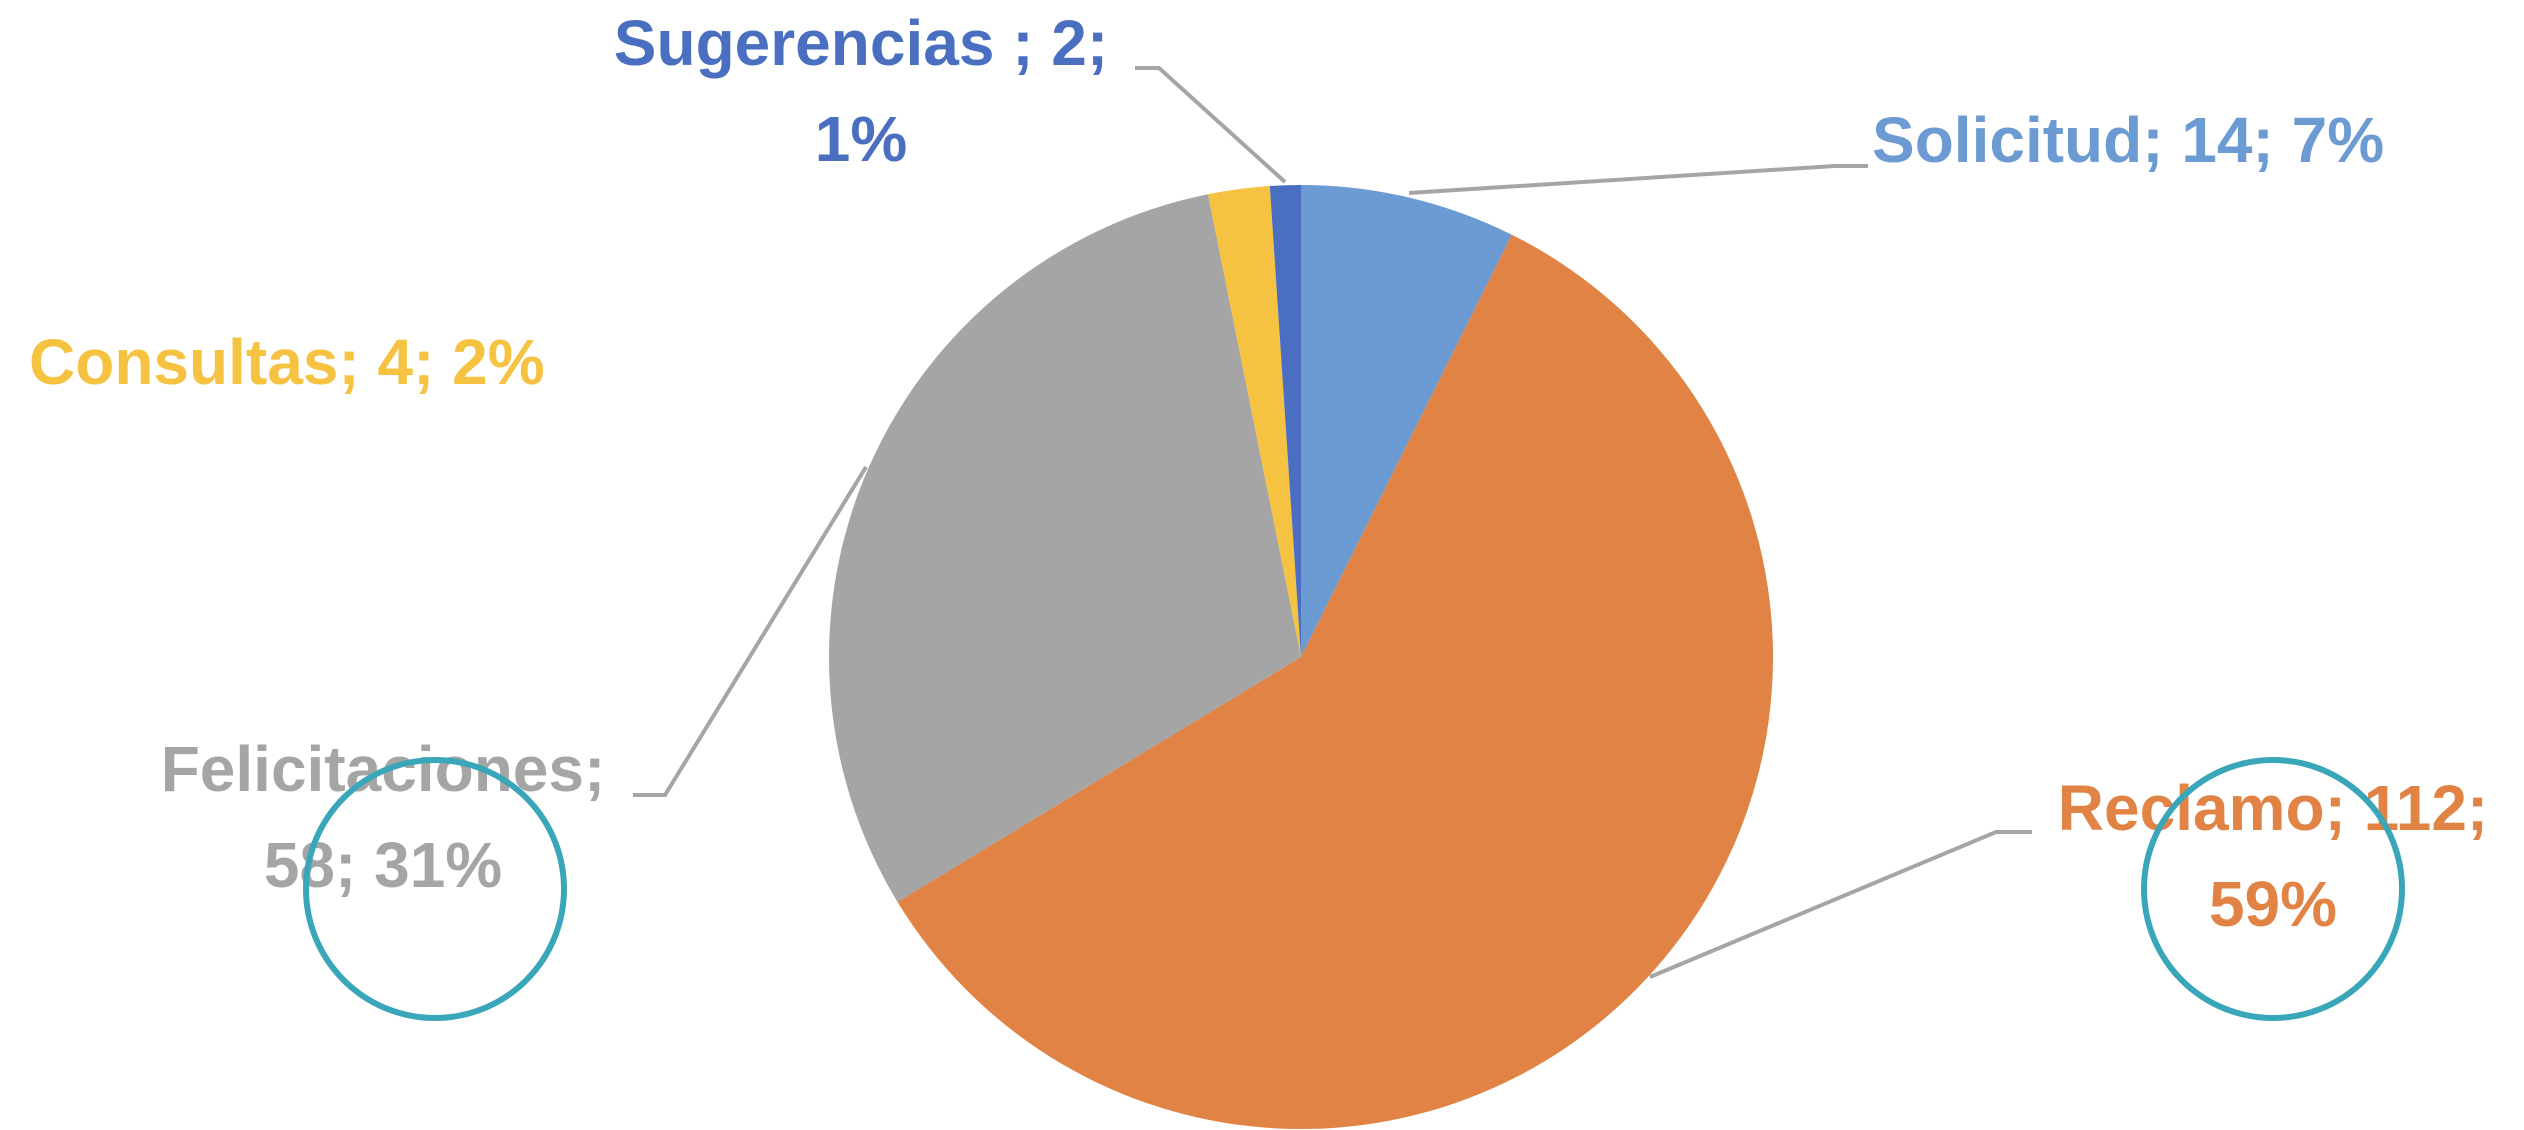 This screenshot has height=1130, width=2524. I want to click on data-label: Sugerencias ; 2;, so click(861, 43).